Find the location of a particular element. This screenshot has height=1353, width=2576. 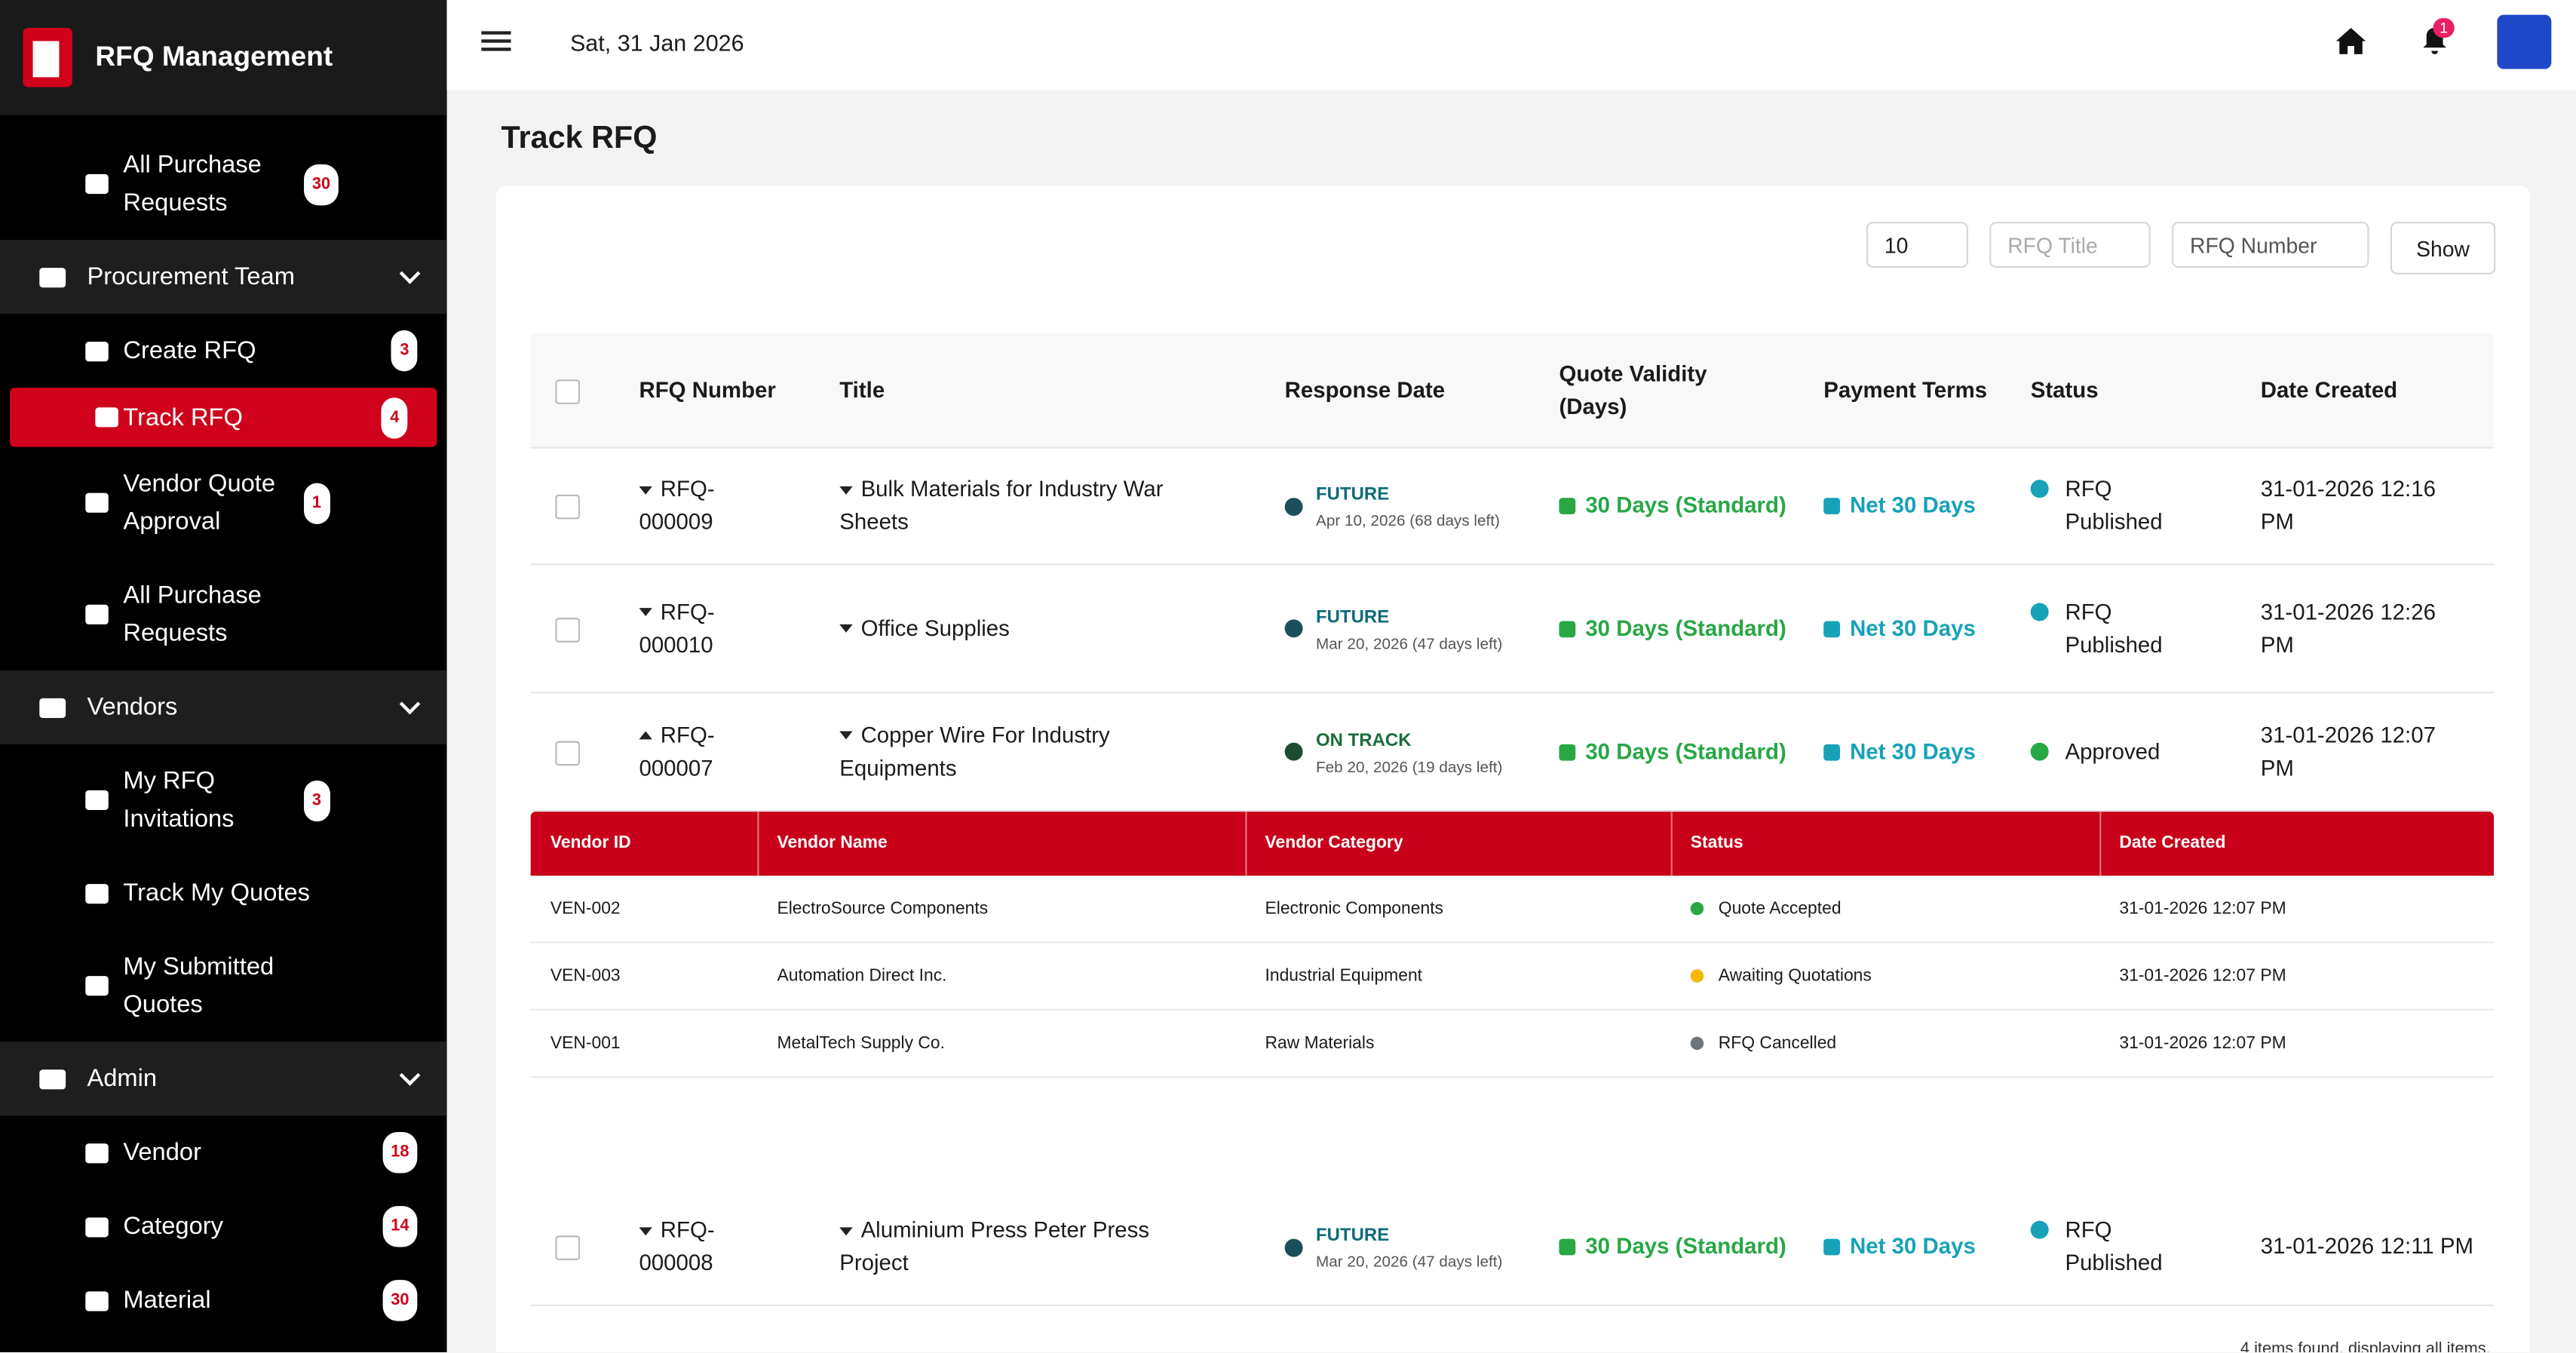

rfq-number-cell: RFQ-000007 is located at coordinates (696, 751).